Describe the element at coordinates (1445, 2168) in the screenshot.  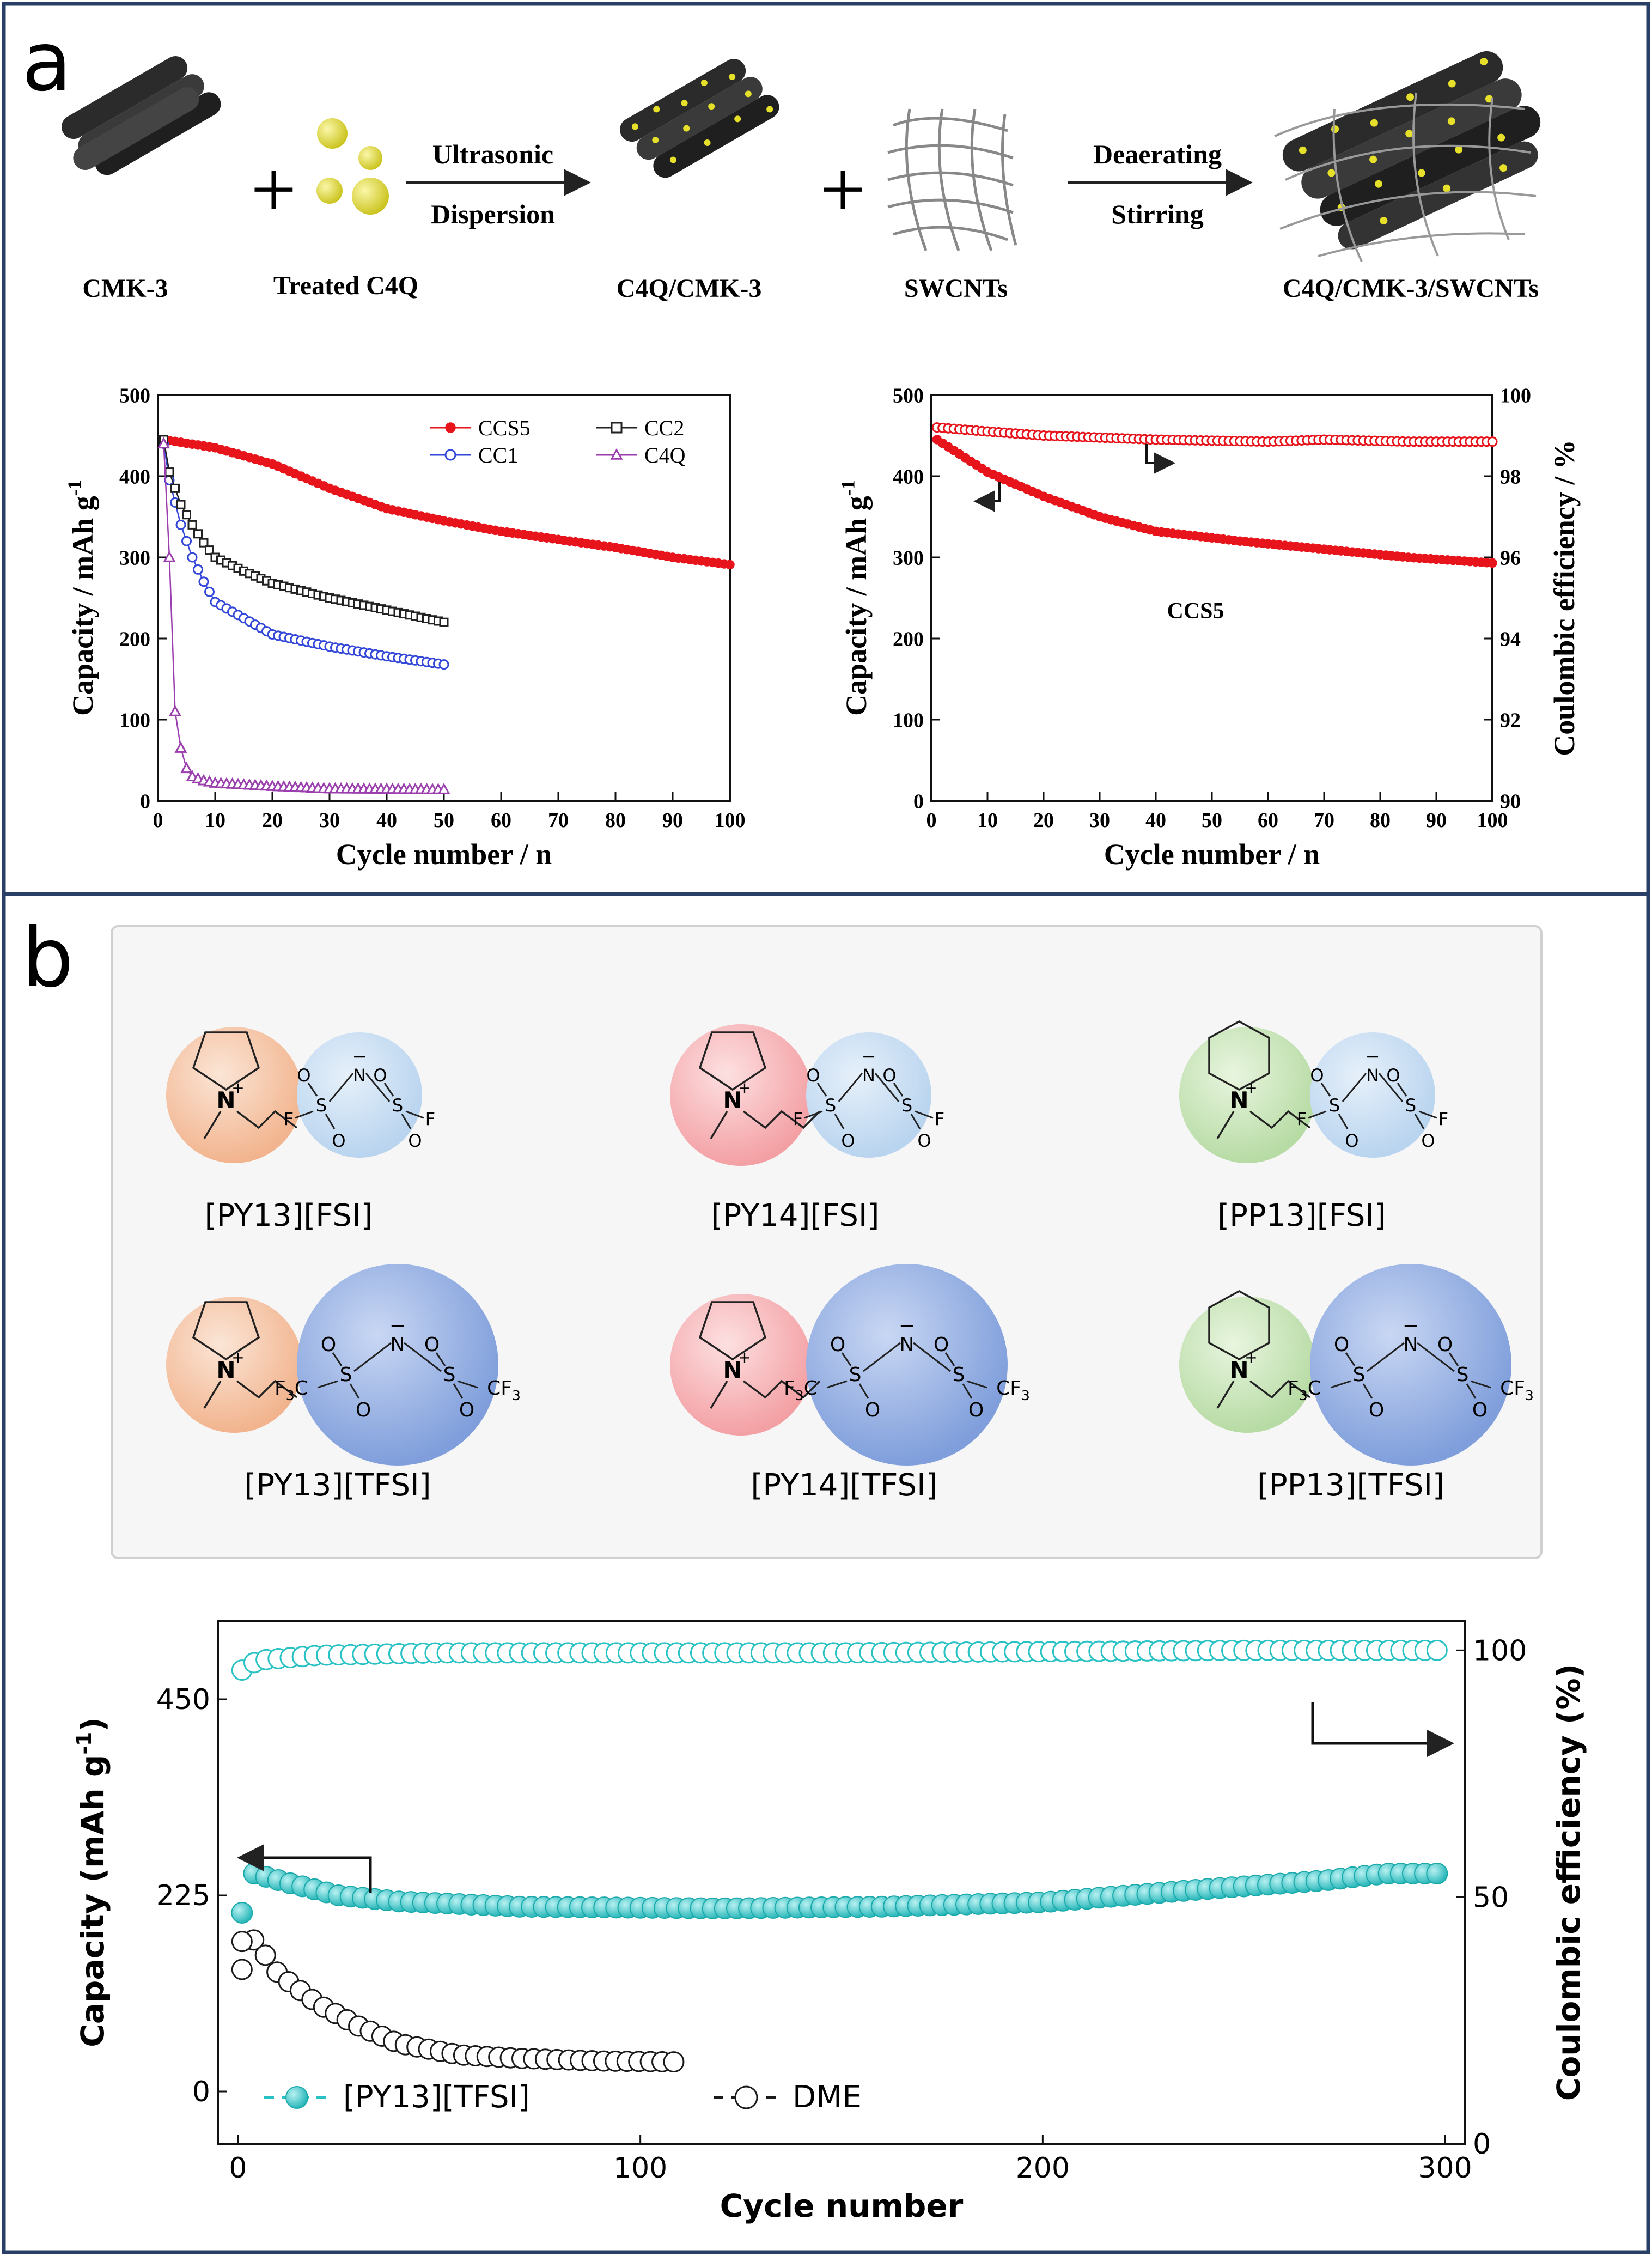
I see `x-tick-label: 300` at that location.